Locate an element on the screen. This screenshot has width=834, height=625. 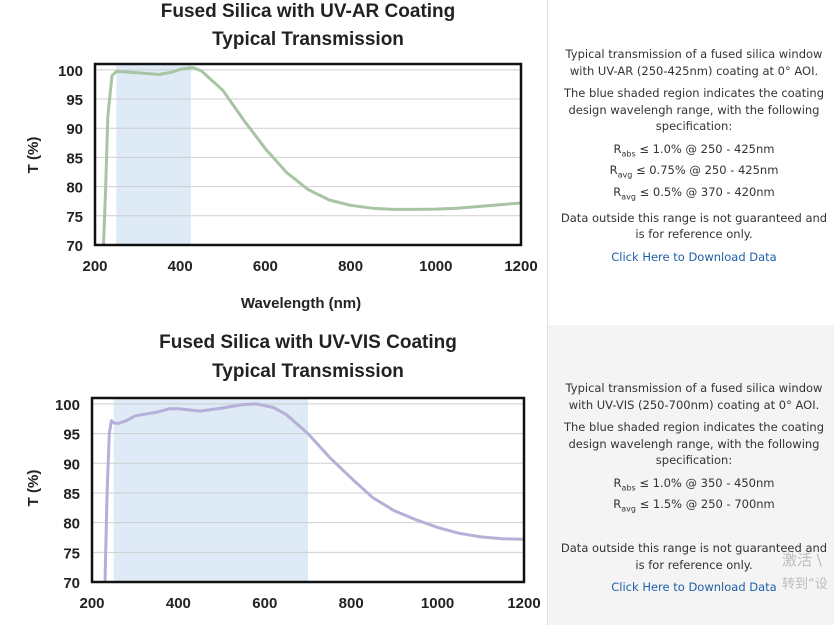
spec-line: Ravg ≤ 0.75% @ 250 - 425nm is located at coordinates (694, 173).